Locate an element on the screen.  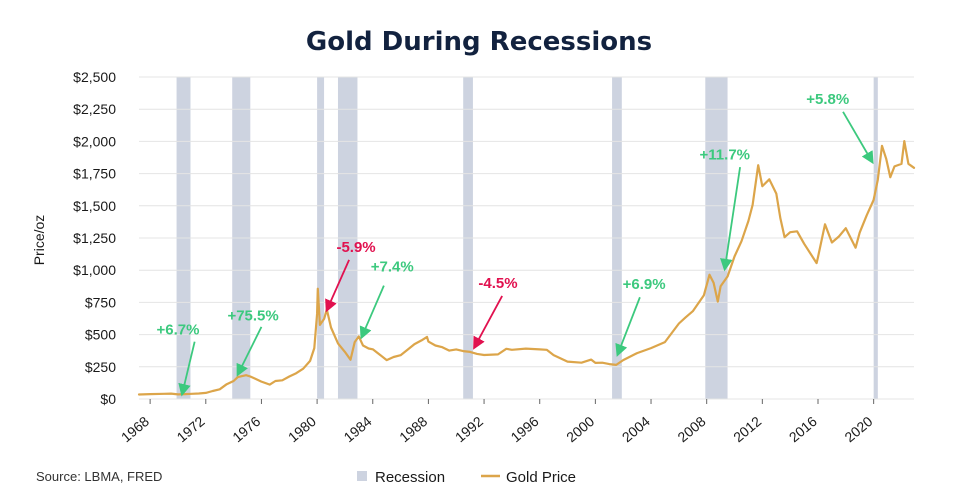
y-tick-label-1: $250 is located at coordinates (100, 367).